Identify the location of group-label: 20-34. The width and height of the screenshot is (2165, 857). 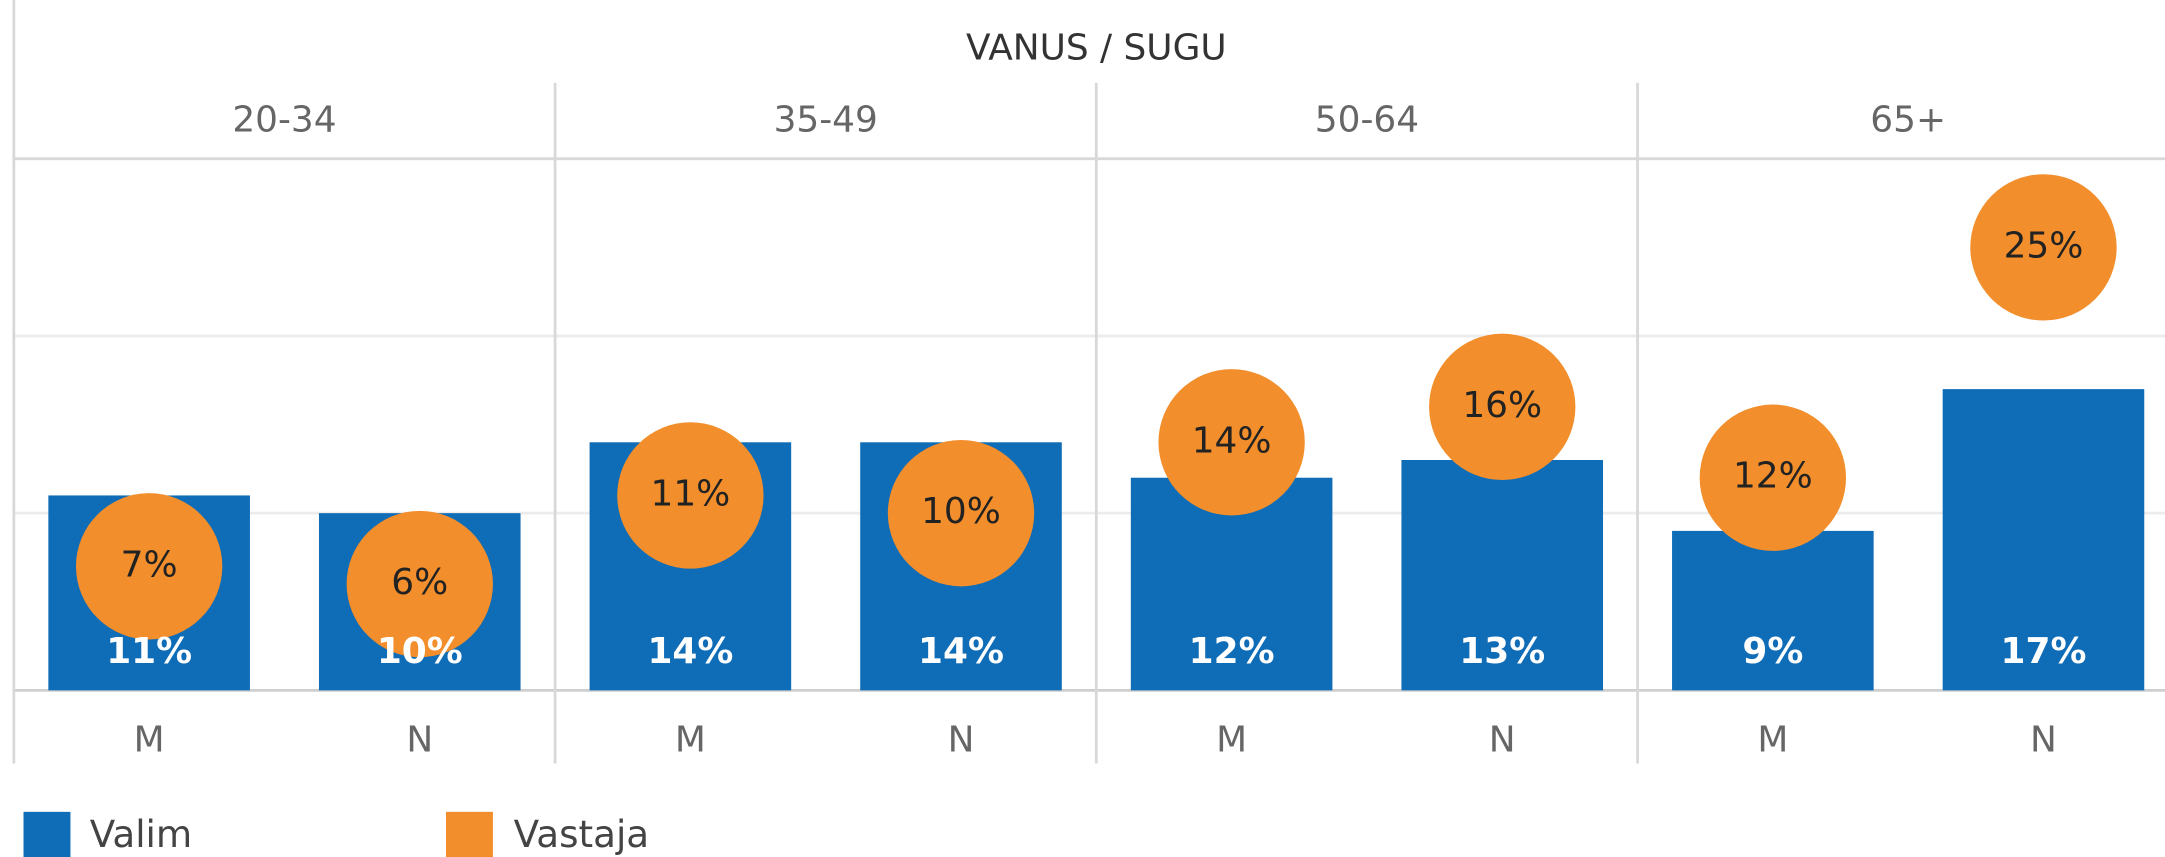
(284, 120).